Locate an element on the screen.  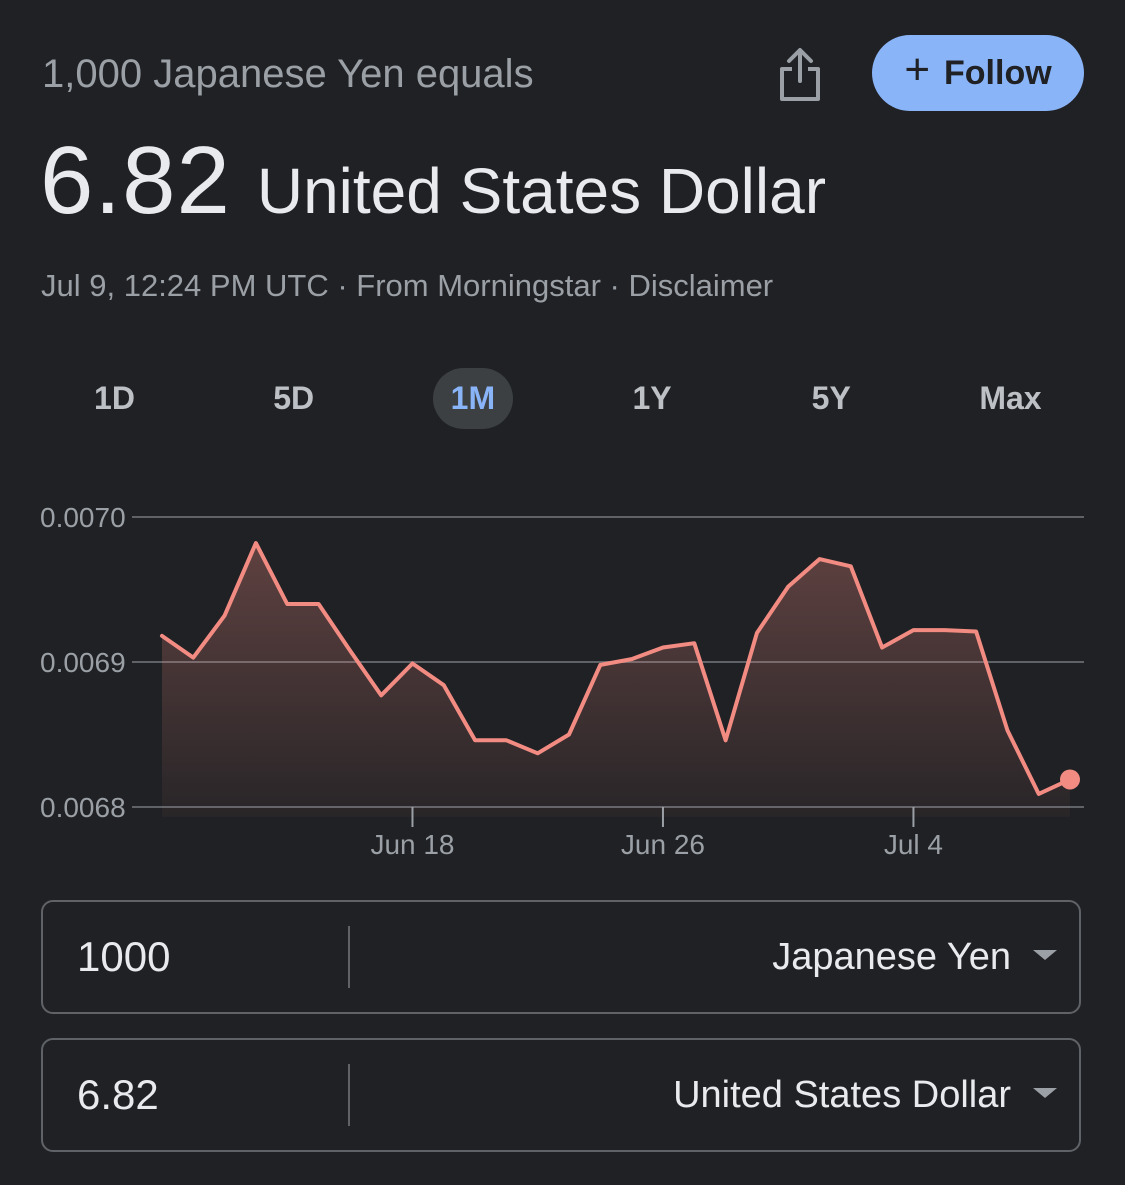
x-tick-label: Jul 4 is located at coordinates (913, 844).